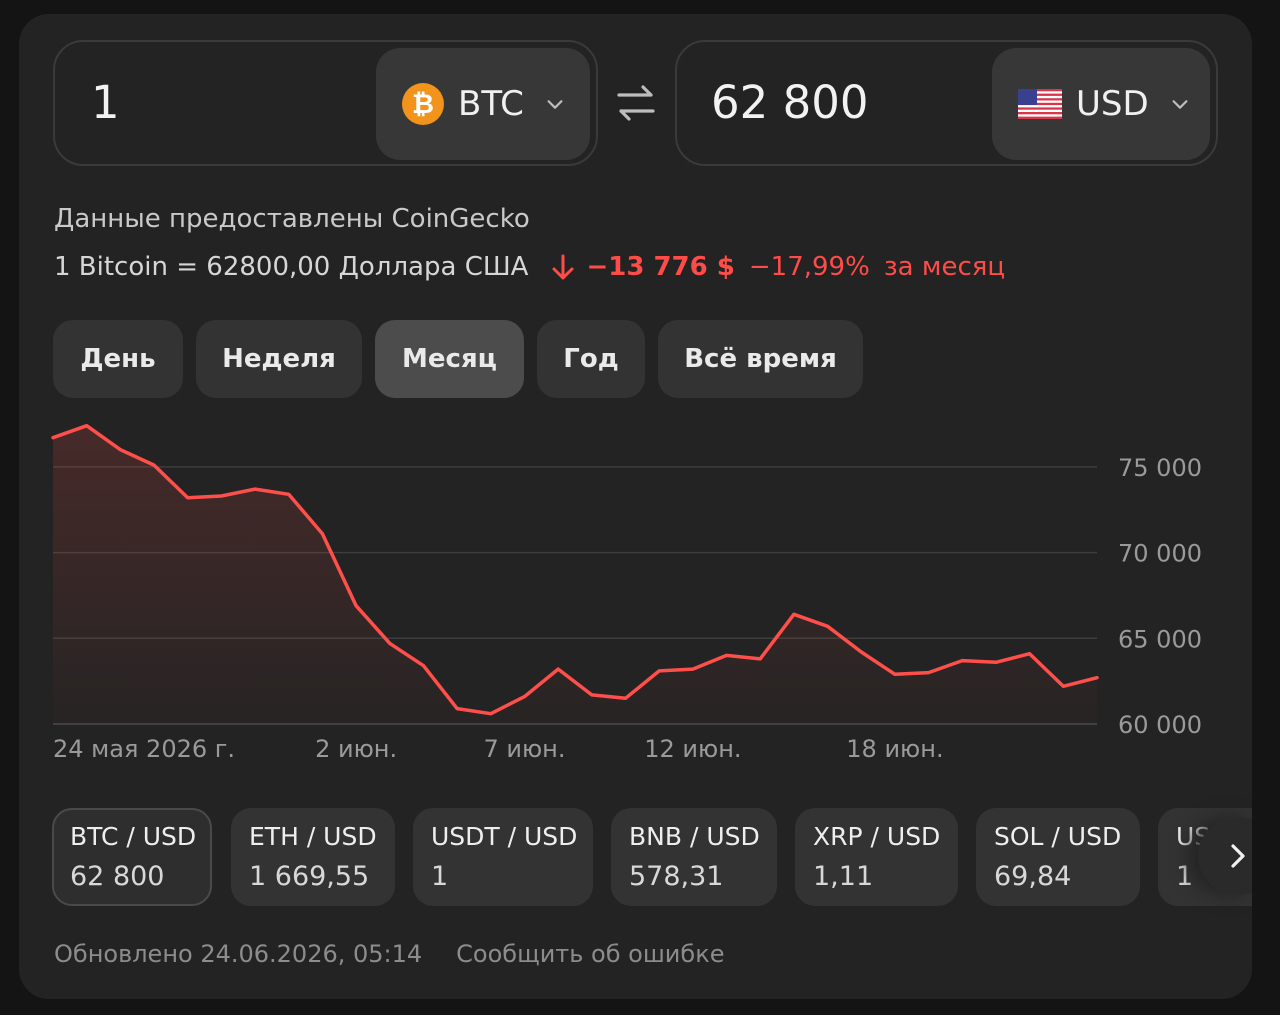 The width and height of the screenshot is (1280, 1015). Describe the element at coordinates (692, 749) in the screenshot. I see `x-tick-label: 12 июн.` at that location.